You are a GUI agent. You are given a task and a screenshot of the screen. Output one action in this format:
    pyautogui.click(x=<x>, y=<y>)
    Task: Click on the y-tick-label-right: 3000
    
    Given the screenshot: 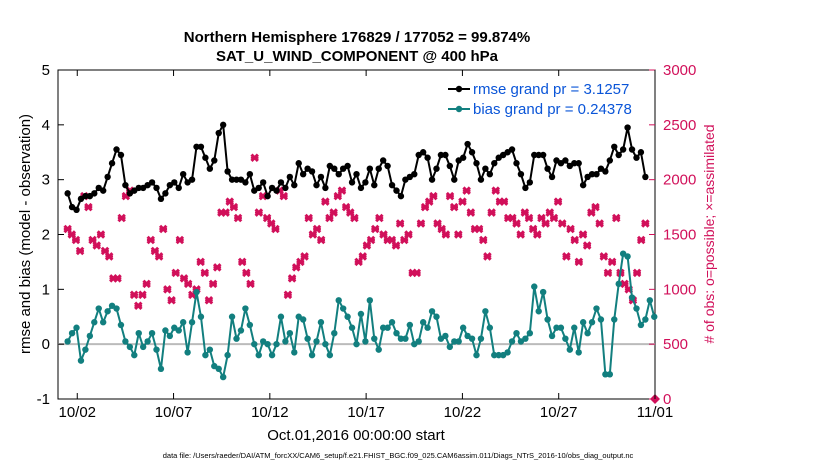 What is the action you would take?
    pyautogui.click(x=679, y=70)
    